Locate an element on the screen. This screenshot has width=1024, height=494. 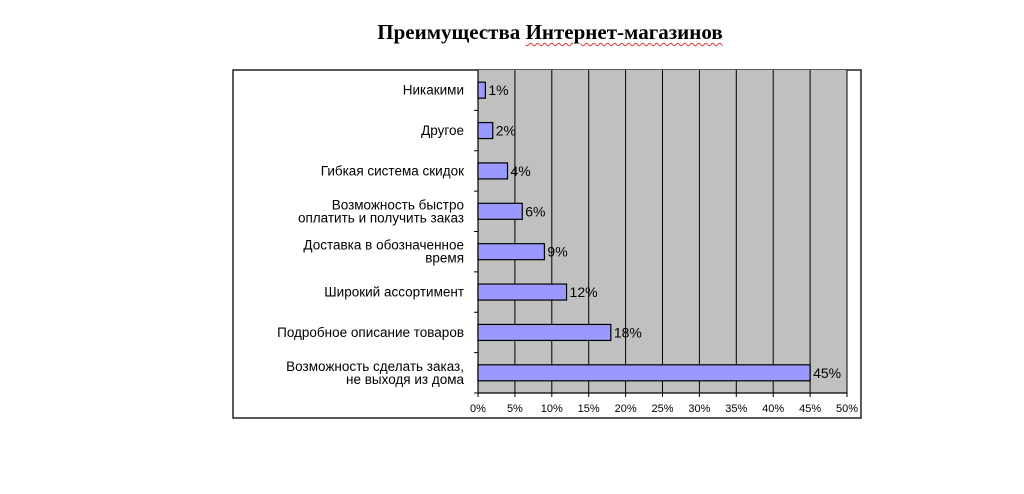
x-tick-label: 25% is located at coordinates (662, 409).